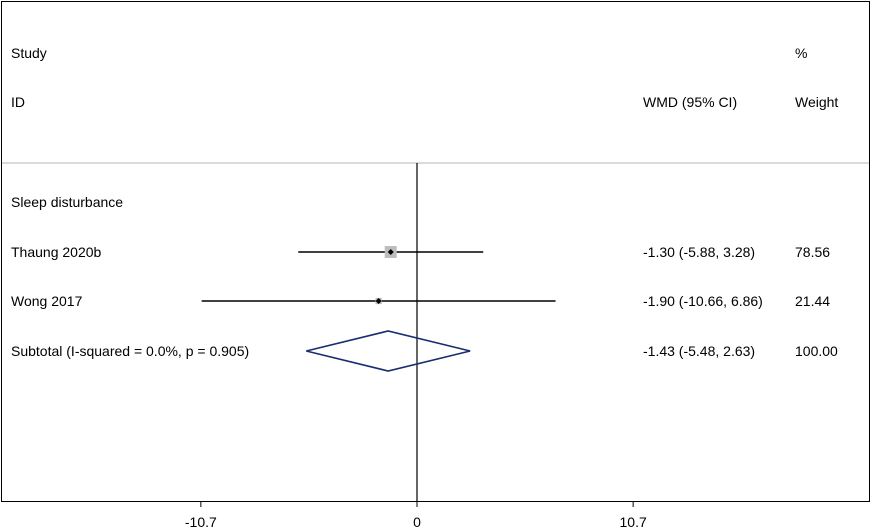 The width and height of the screenshot is (872, 529). What do you see at coordinates (130, 351) in the screenshot?
I see `subtotal-label: Subtotal (I-squared = 0.0%, p = 0.905)` at bounding box center [130, 351].